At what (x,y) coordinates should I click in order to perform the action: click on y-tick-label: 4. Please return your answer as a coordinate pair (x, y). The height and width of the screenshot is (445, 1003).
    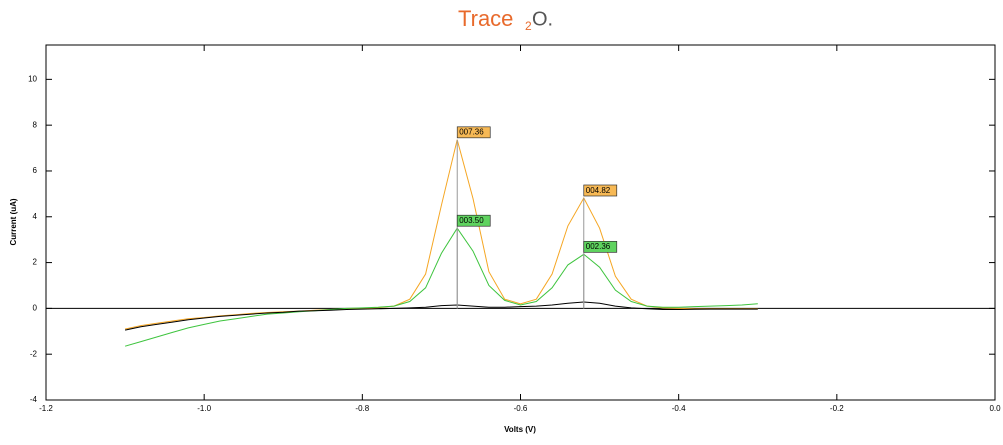
    Looking at the image, I should click on (35, 216).